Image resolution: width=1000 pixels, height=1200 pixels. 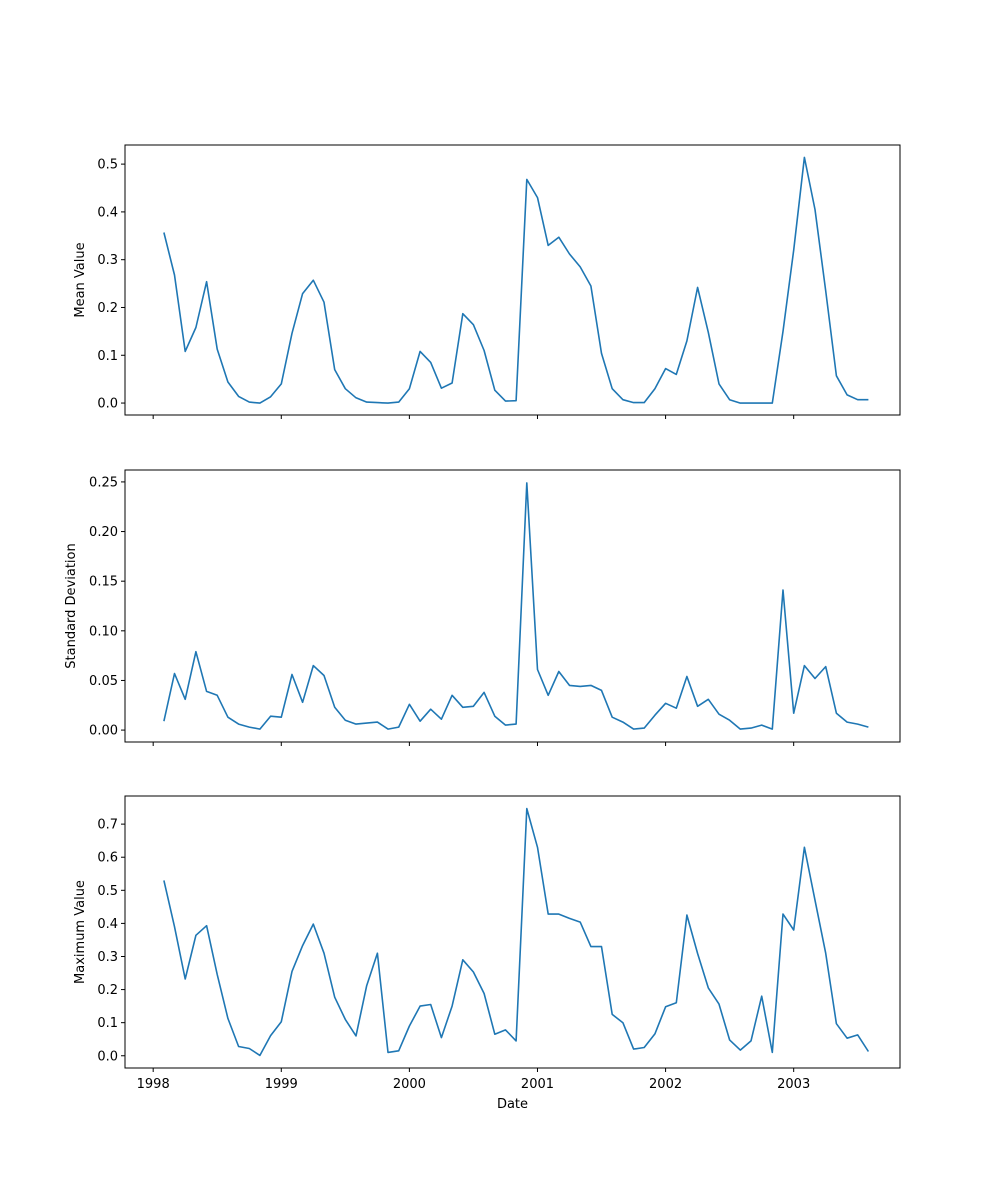 What do you see at coordinates (473, 1080) in the screenshot?
I see `maximum-value-x-ticks: 1998 1999 2000 2001 2002 2003` at bounding box center [473, 1080].